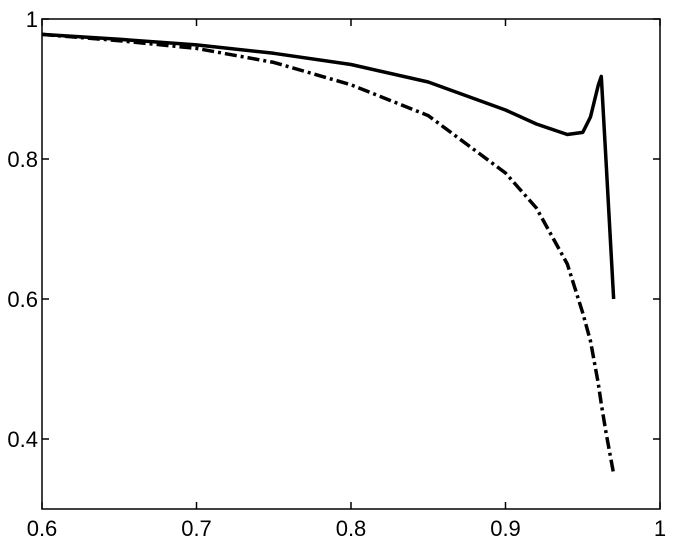  I want to click on y-tick-label: 0.6, so click(22, 299).